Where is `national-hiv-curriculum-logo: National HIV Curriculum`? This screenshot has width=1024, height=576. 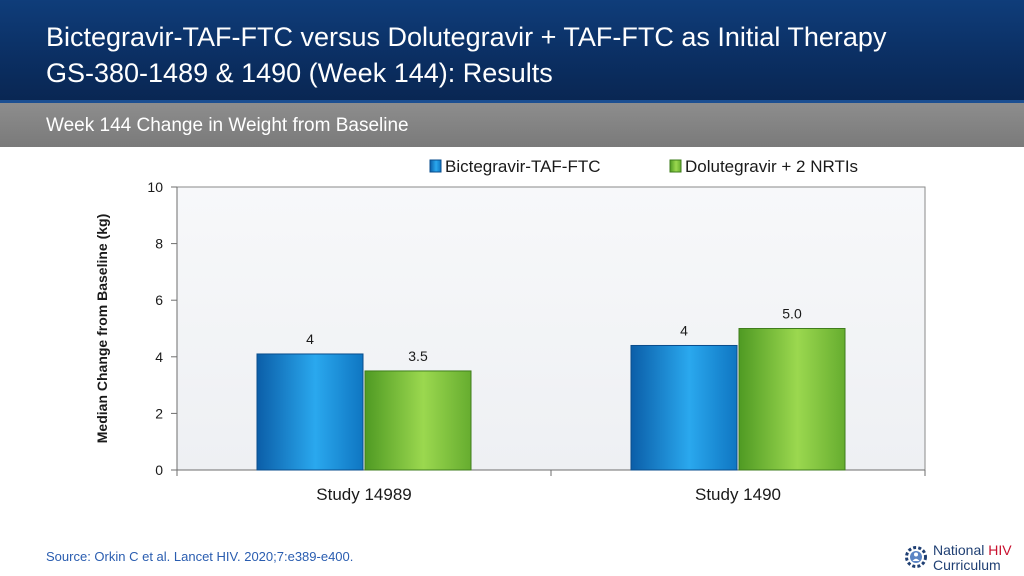
national-hiv-curriculum-logo: National HIV Curriculum is located at coordinates (961, 557).